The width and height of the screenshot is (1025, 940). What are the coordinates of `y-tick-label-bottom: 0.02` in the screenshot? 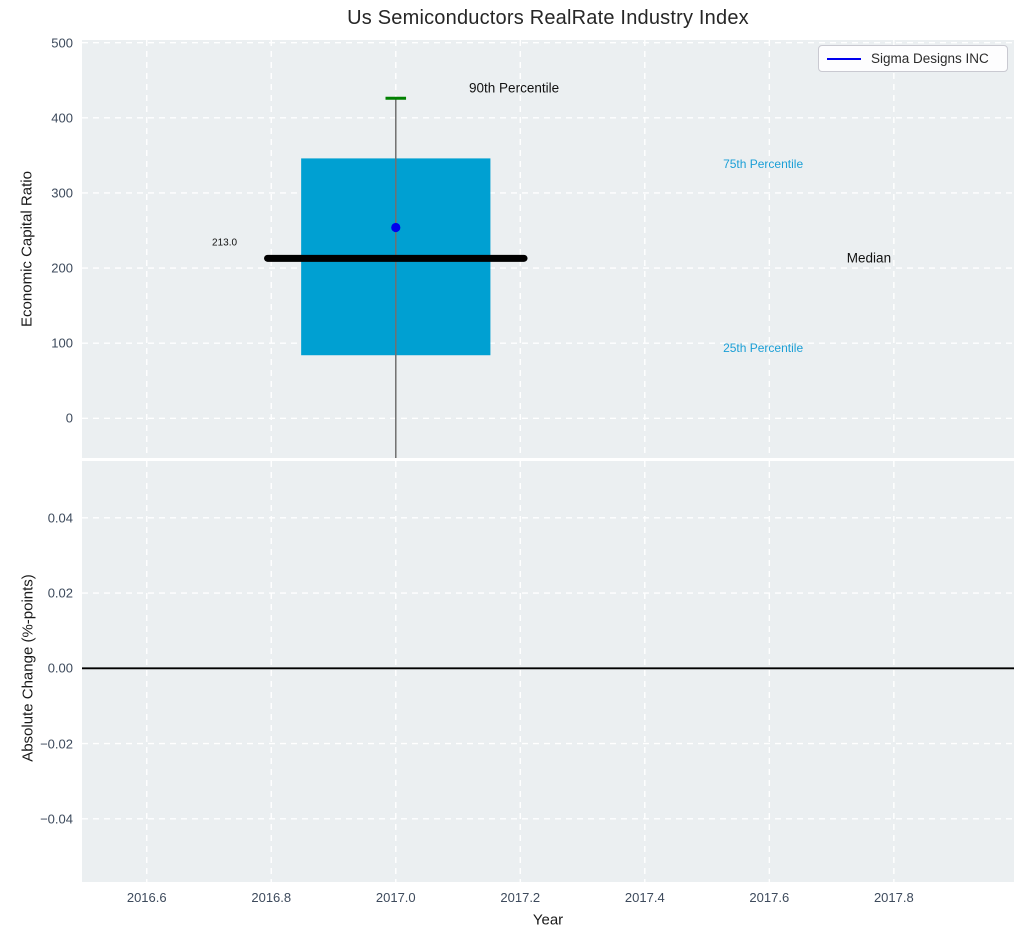 It's located at (60, 593).